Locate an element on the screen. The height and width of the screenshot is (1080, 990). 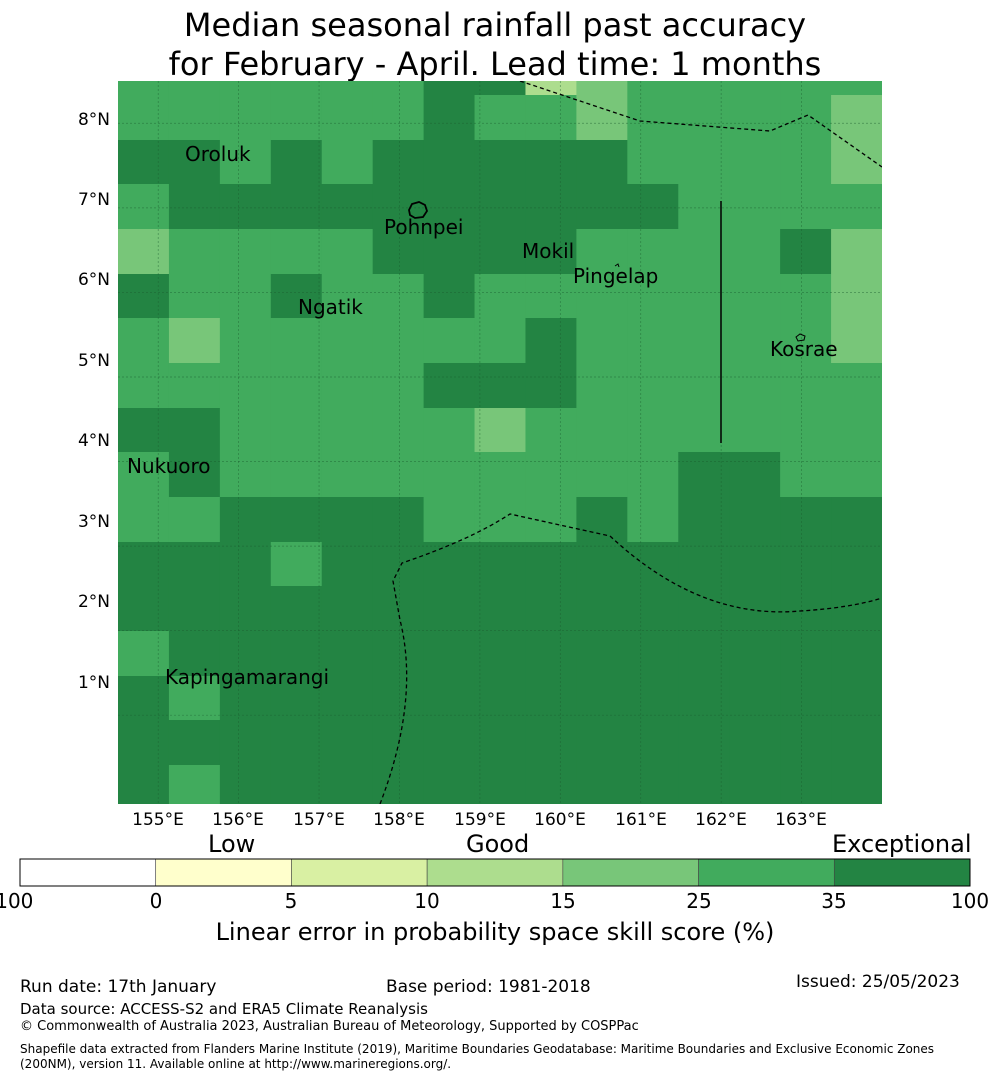
title-line-1: Median seasonal rainfall past accuracy is located at coordinates (495, 25).